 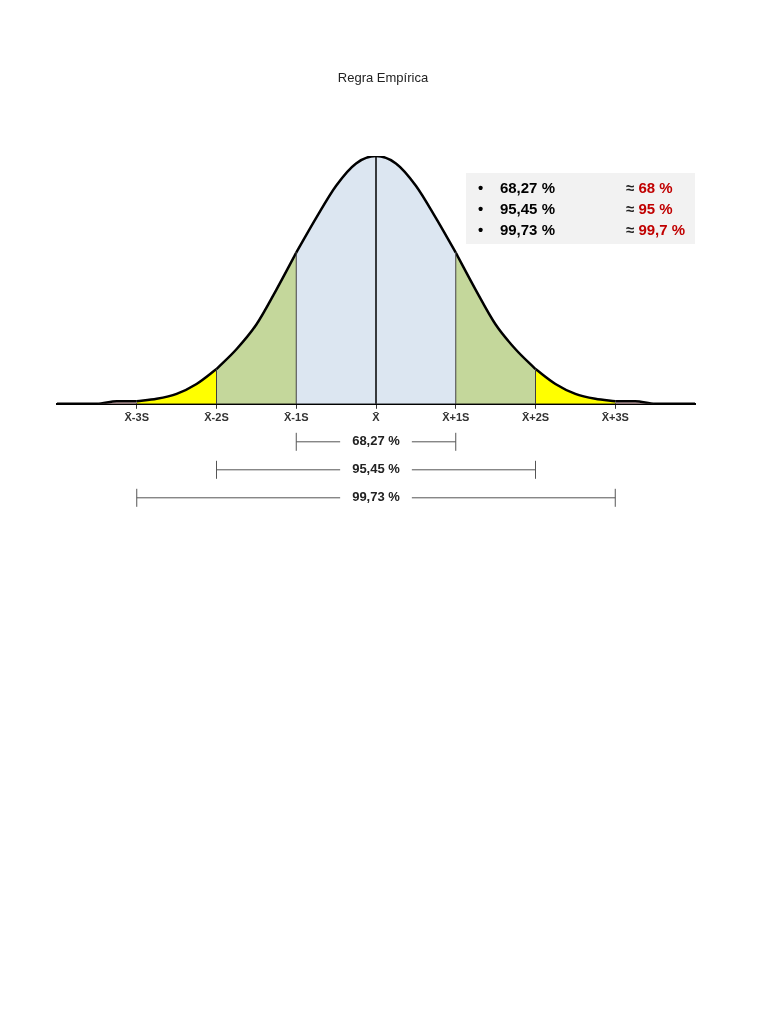 What do you see at coordinates (136, 417) in the screenshot?
I see `x-tick-label: X̄-3S` at bounding box center [136, 417].